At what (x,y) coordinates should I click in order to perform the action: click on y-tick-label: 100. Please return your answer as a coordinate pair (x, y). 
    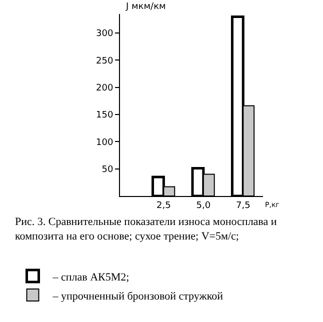
    Looking at the image, I should click on (105, 143).